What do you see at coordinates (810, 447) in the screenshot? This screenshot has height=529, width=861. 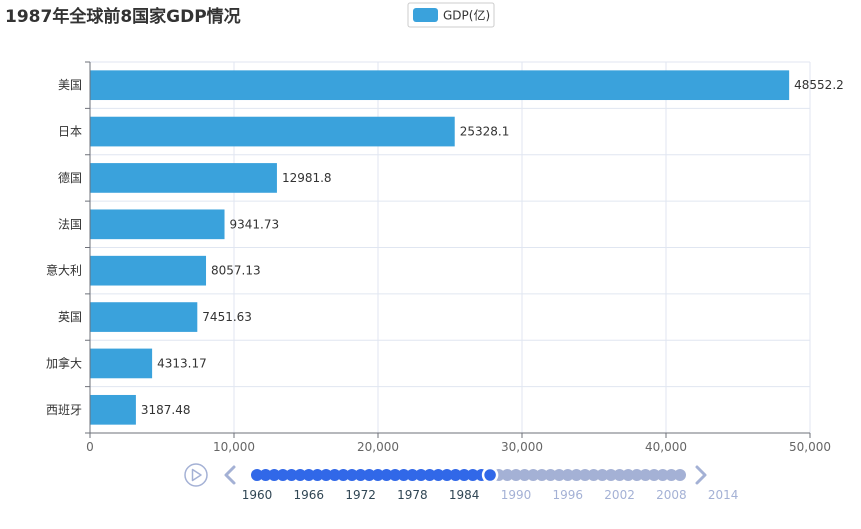 I see `x-tick-label: 50,000` at bounding box center [810, 447].